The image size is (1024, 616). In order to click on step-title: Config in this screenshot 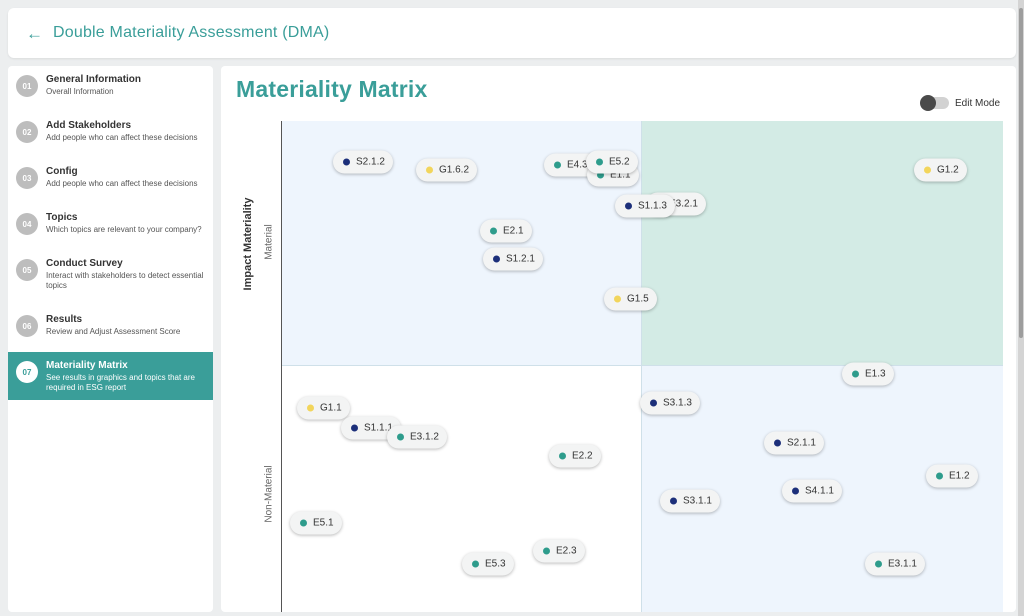, I will do `click(62, 171)`.